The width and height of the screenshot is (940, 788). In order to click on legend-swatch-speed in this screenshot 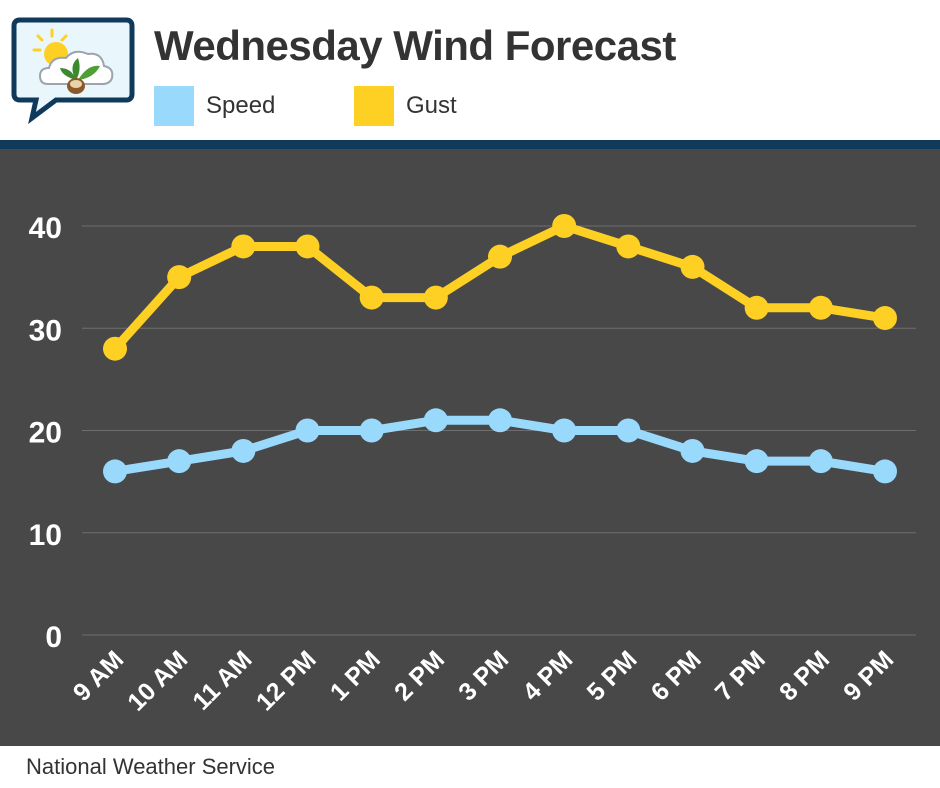, I will do `click(174, 106)`.